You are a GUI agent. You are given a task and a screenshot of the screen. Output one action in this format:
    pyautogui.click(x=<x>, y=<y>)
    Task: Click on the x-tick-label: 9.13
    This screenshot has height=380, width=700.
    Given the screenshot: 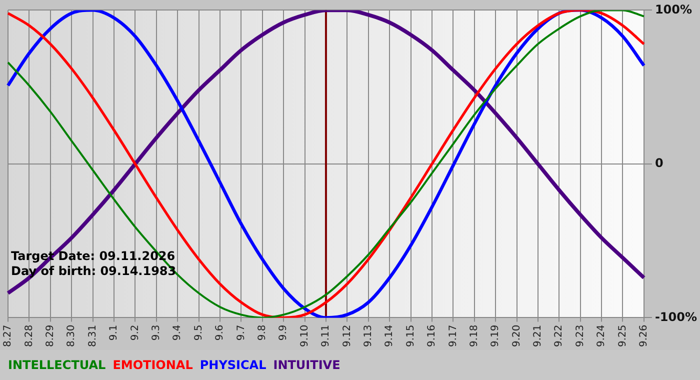 What is the action you would take?
    pyautogui.click(x=368, y=335)
    